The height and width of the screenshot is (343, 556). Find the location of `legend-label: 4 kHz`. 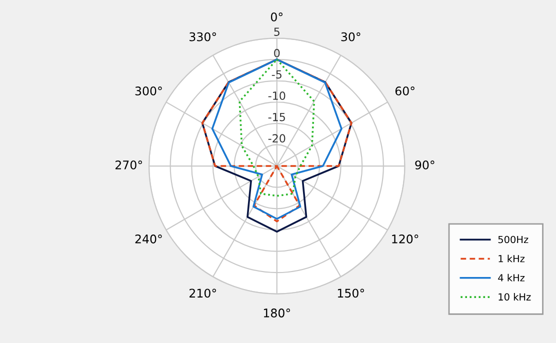

legend-label: 4 kHz is located at coordinates (511, 278).